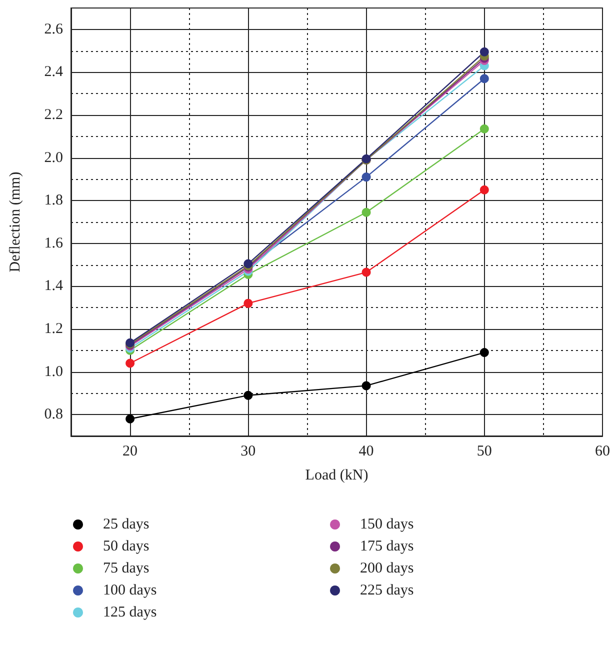  Describe the element at coordinates (366, 452) in the screenshot. I see `x-tick-label: 40` at that location.